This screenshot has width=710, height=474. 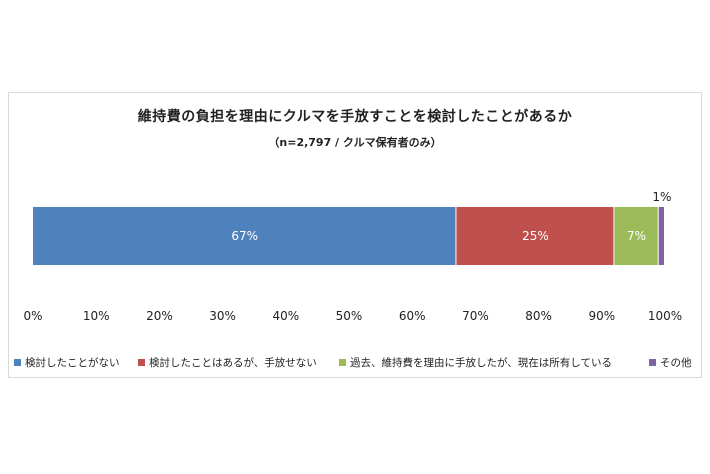 I want to click on legend-label: その他, so click(x=676, y=363).